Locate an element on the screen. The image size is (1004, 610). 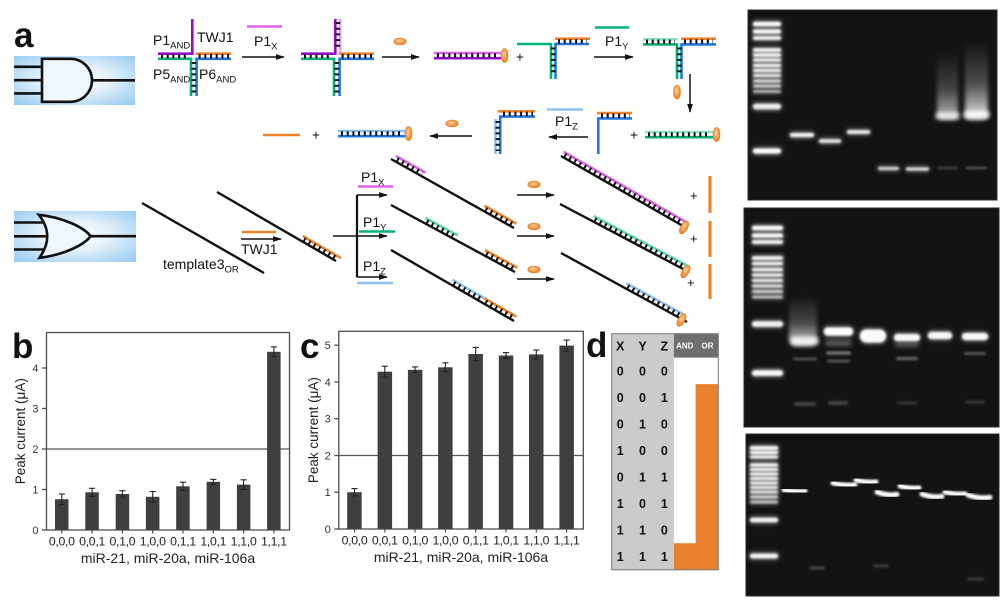
svg-text: c is located at coordinates (309, 346).